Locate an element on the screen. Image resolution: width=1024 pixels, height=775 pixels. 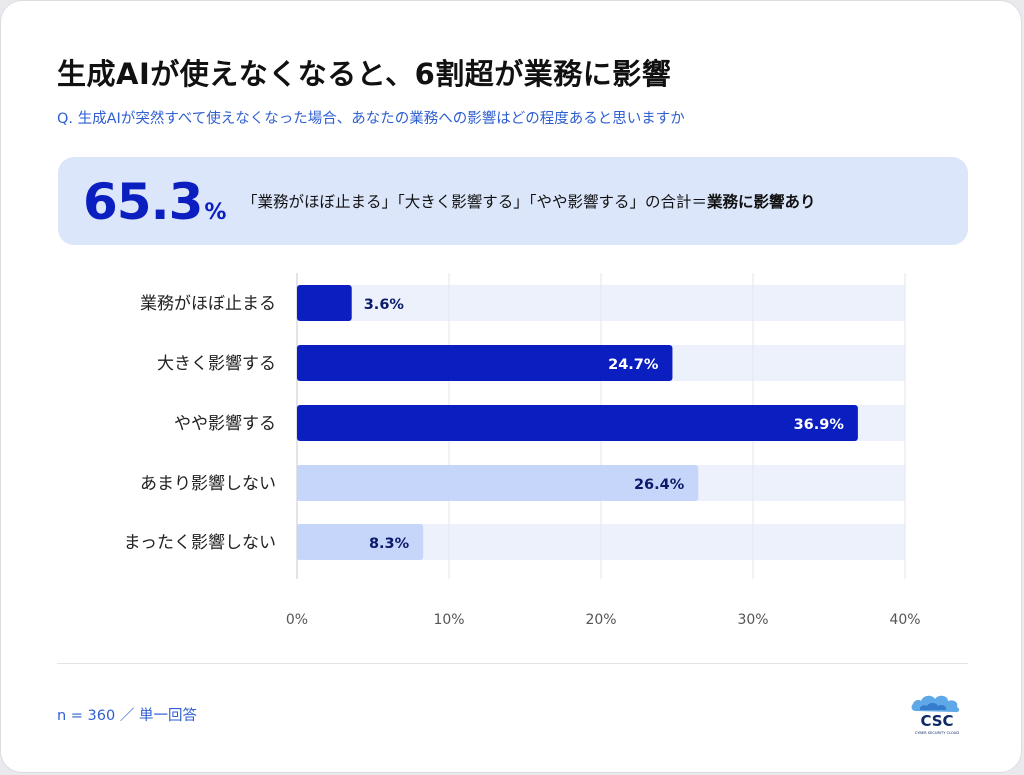
x-tick-label: 40% is located at coordinates (904, 620).